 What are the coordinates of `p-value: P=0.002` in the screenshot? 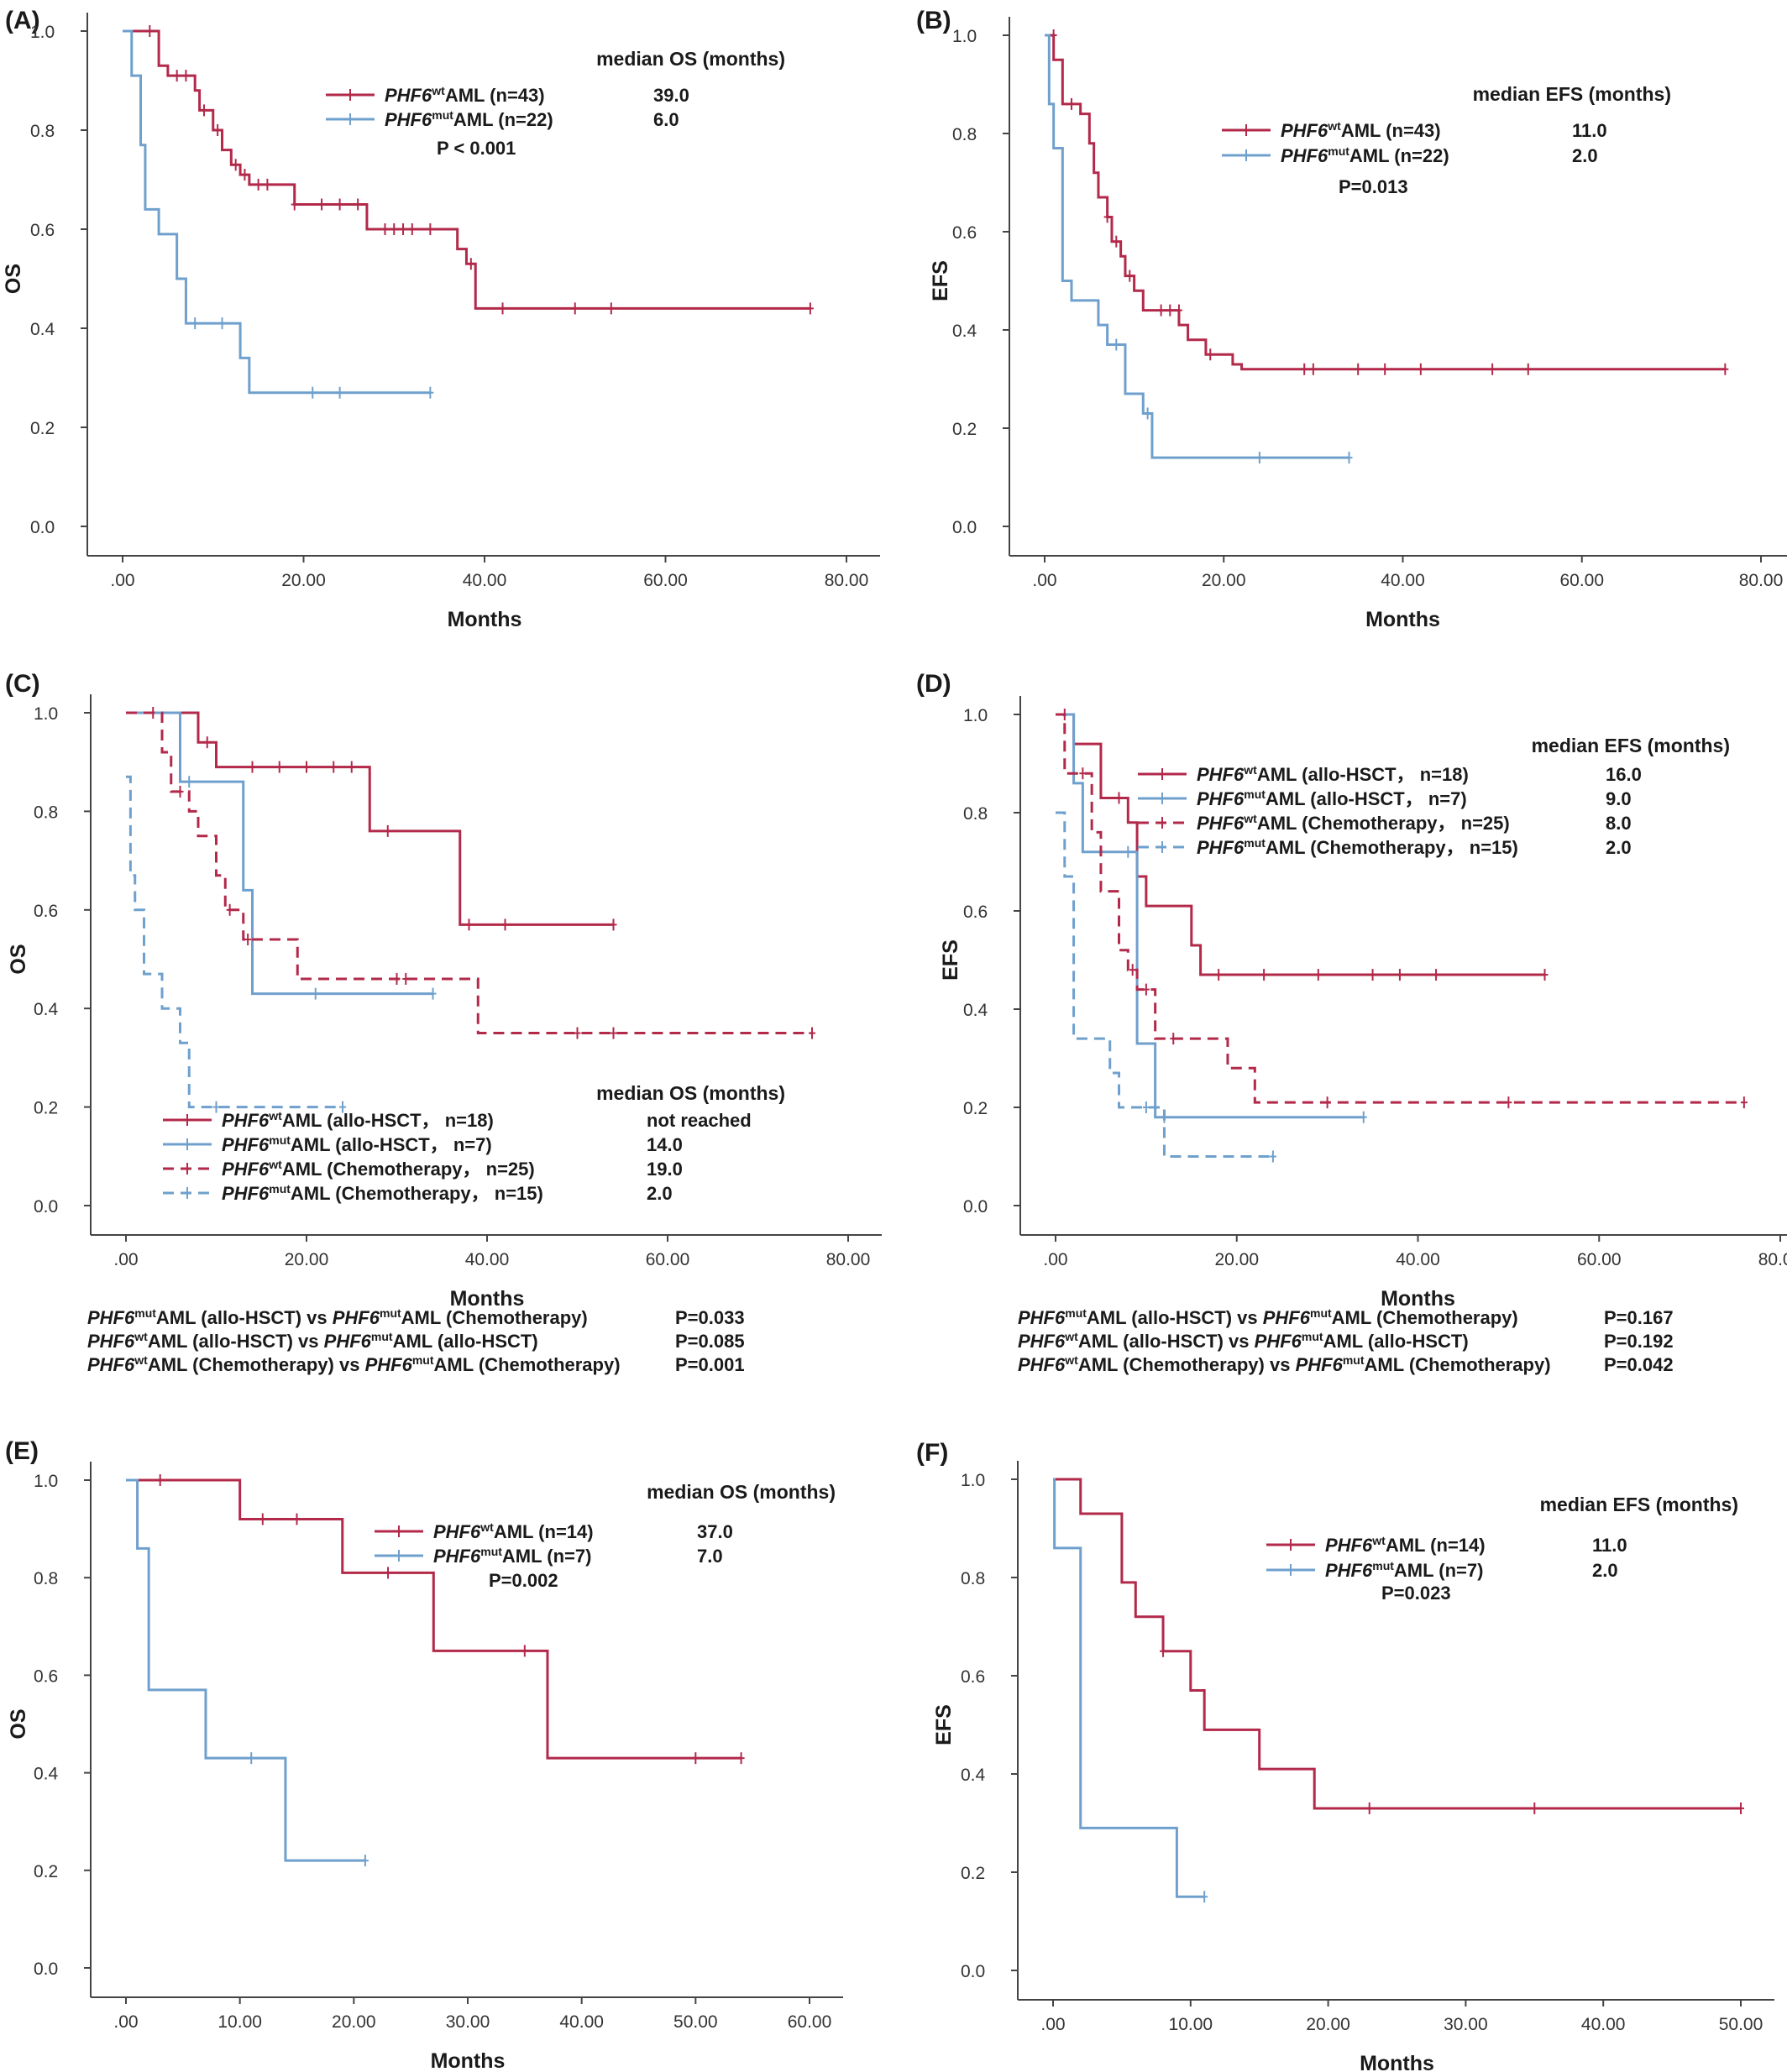 It's located at (523, 1580).